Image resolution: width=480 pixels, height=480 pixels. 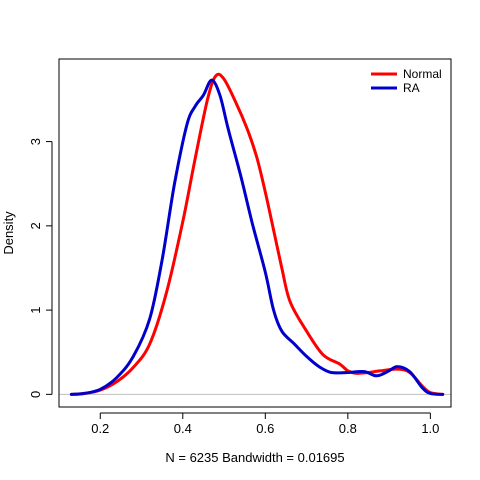 What do you see at coordinates (35, 141) in the screenshot?
I see `y-tick-label: 3` at bounding box center [35, 141].